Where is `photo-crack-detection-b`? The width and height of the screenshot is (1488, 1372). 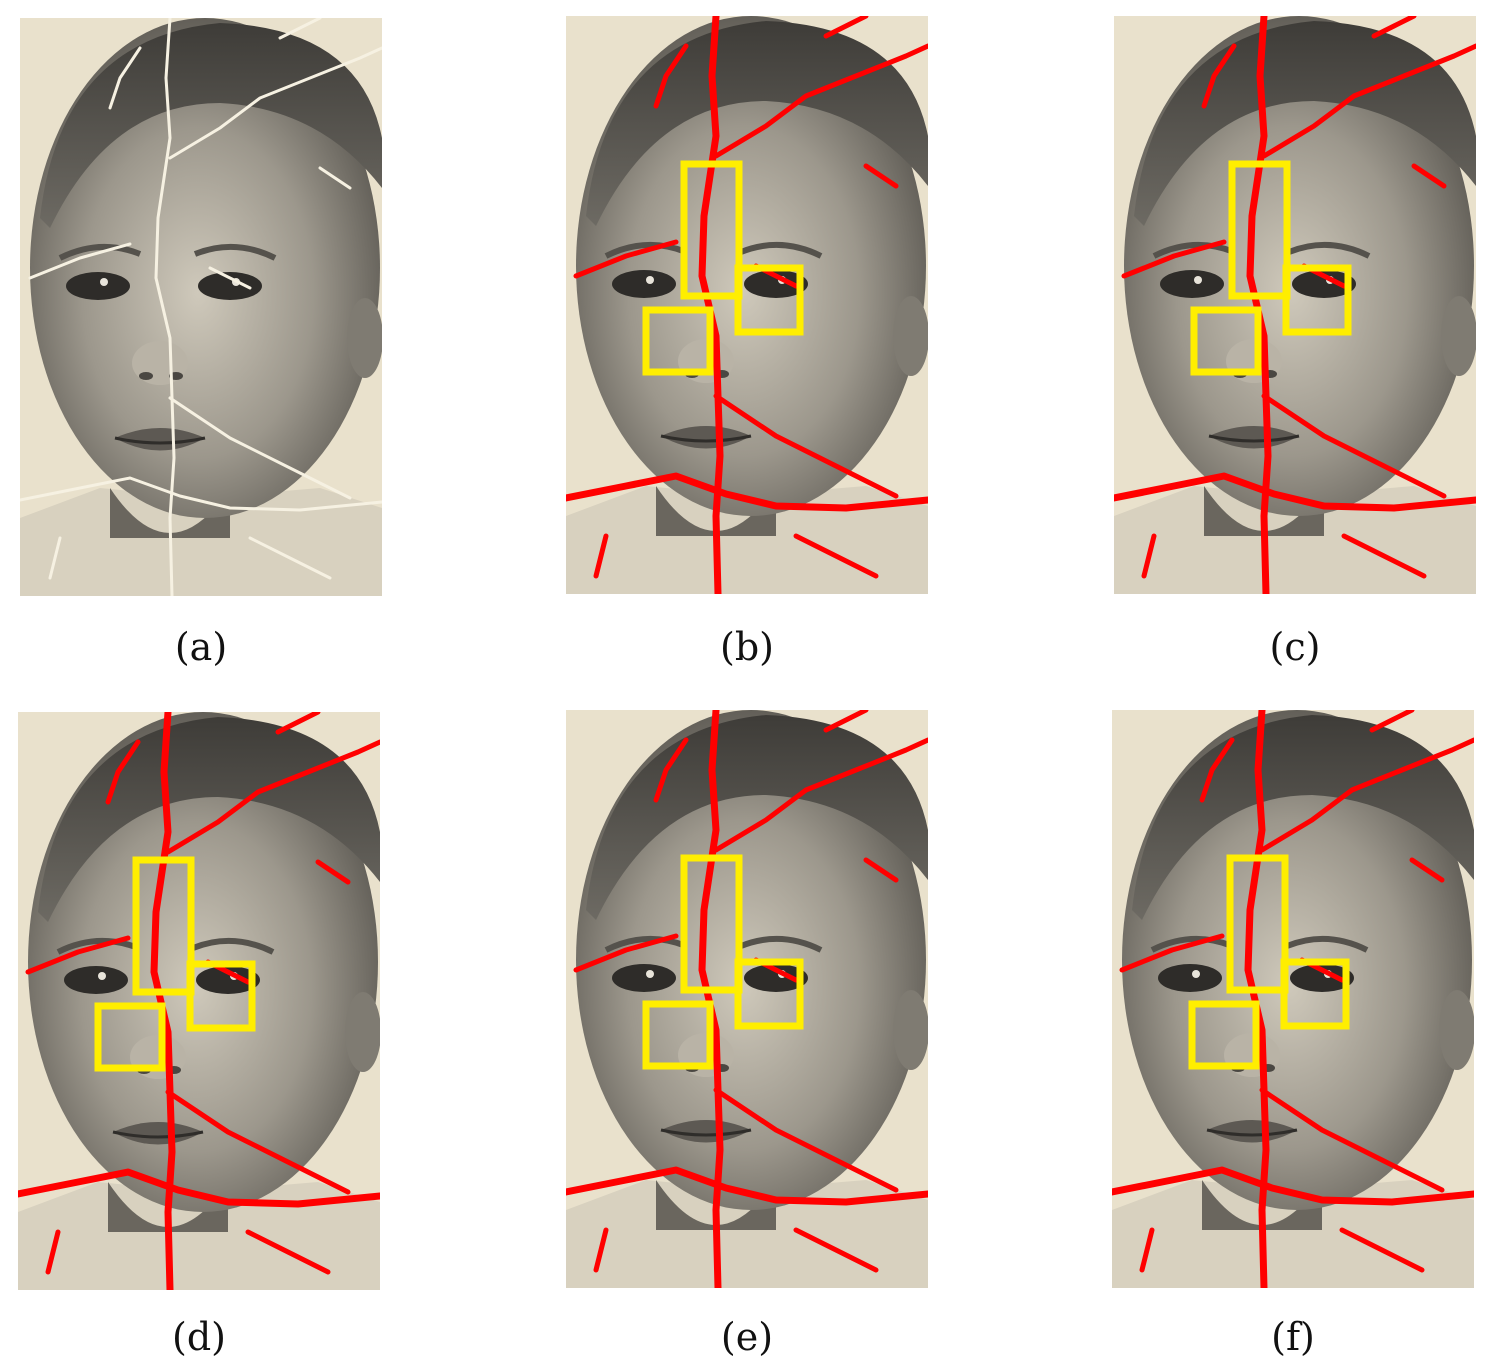
photo-crack-detection-b is located at coordinates (747, 305).